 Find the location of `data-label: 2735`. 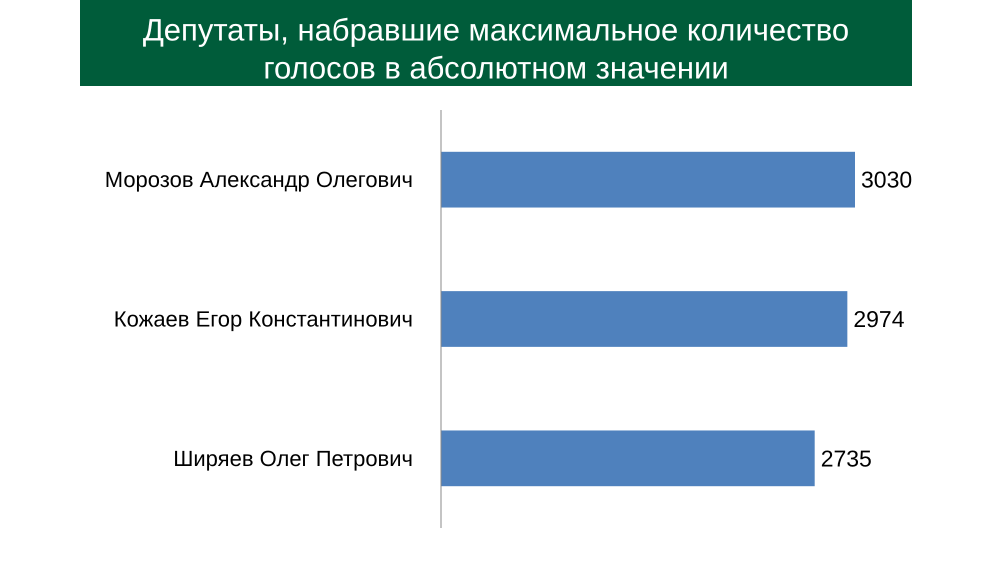

data-label: 2735 is located at coordinates (846, 458).